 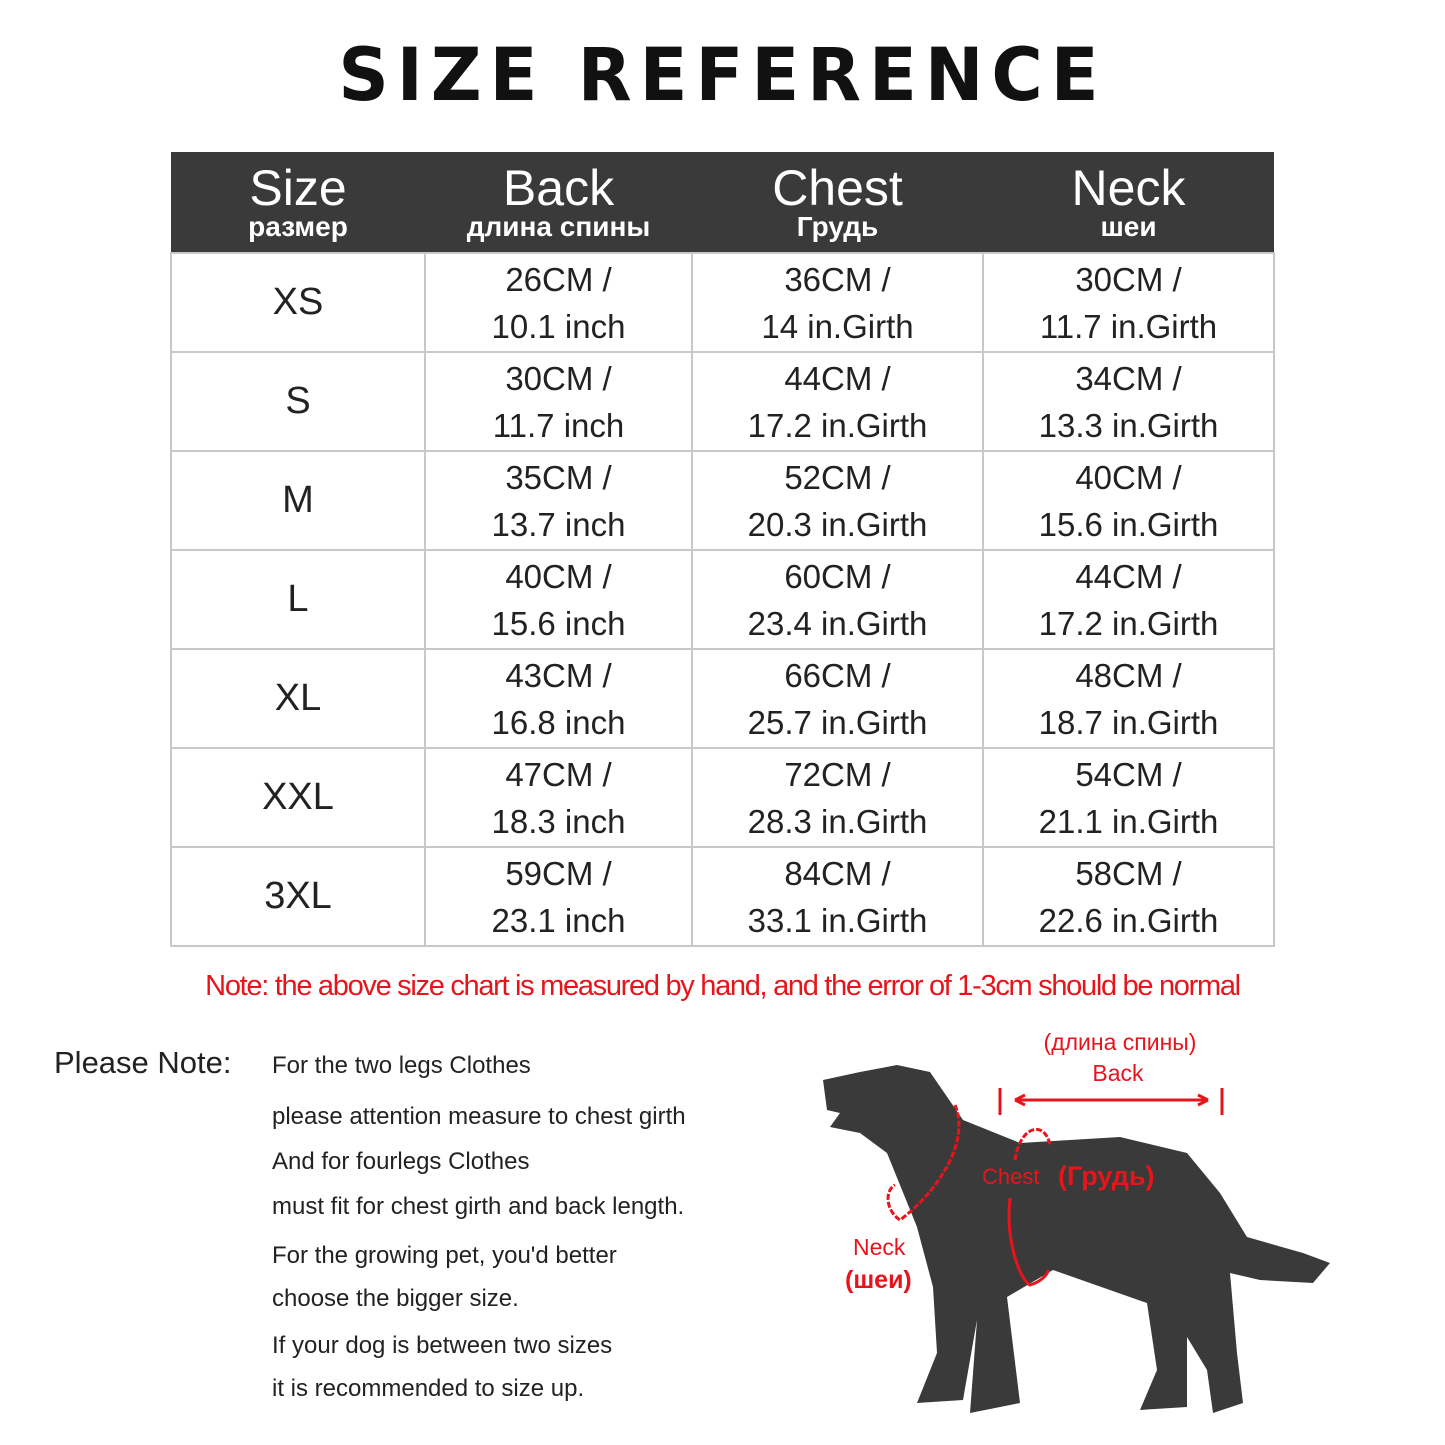 I want to click on back-inch: 11.7 inch, so click(x=558, y=425).